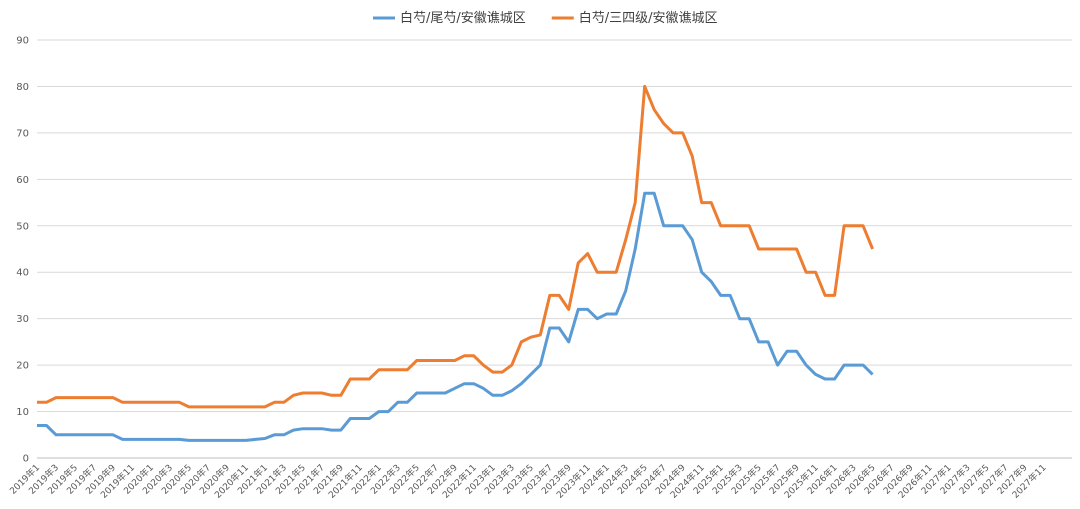 This screenshot has width=1080, height=509. Describe the element at coordinates (22, 226) in the screenshot. I see `y-tick-label: 50` at that location.